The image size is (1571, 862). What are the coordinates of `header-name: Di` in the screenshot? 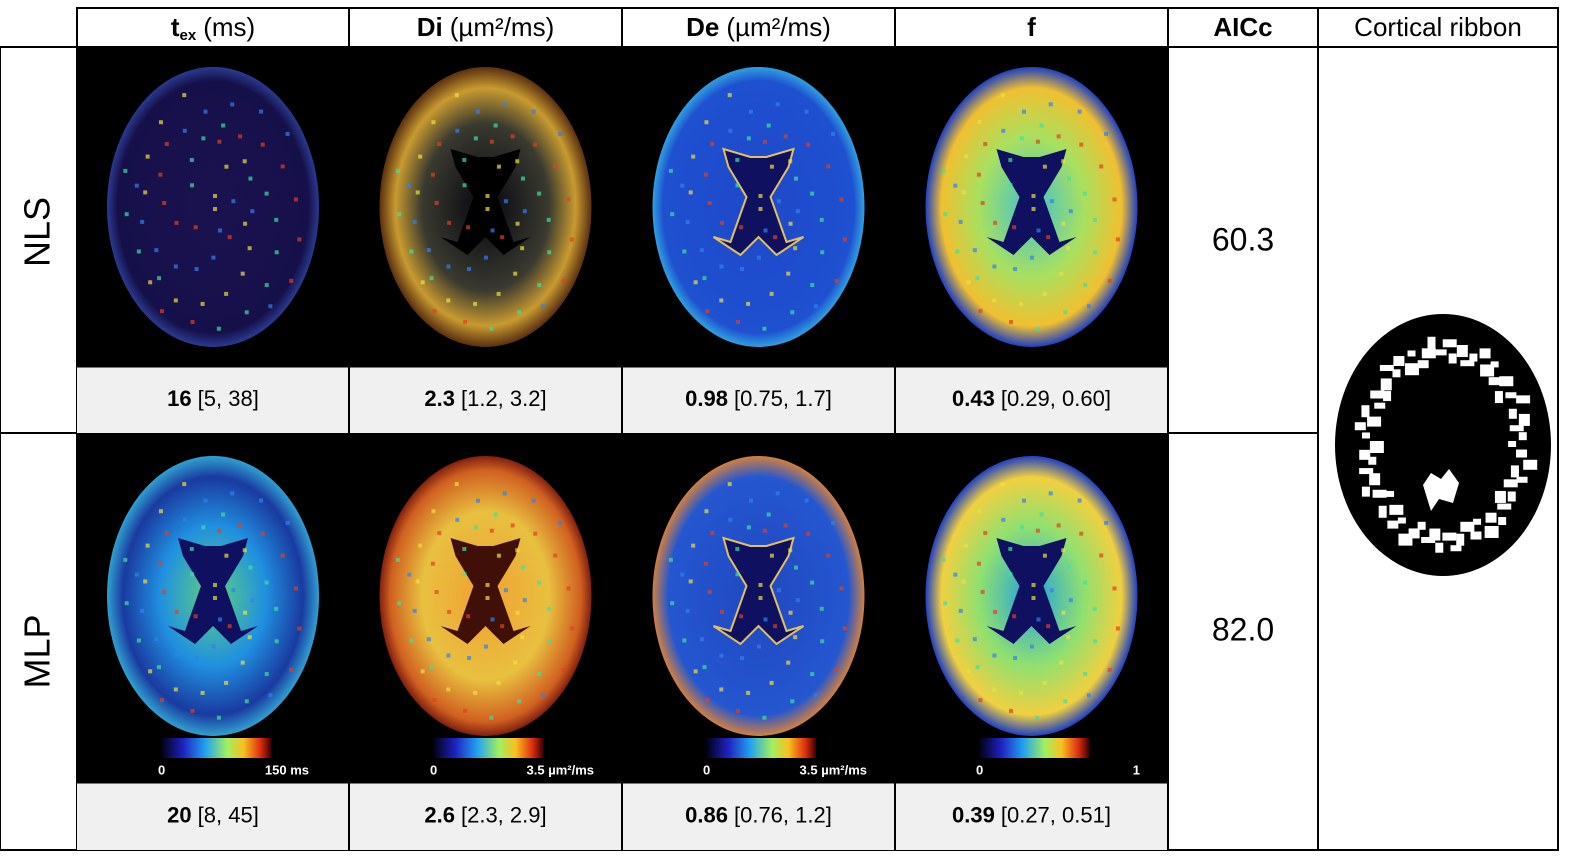 It's located at (430, 27).